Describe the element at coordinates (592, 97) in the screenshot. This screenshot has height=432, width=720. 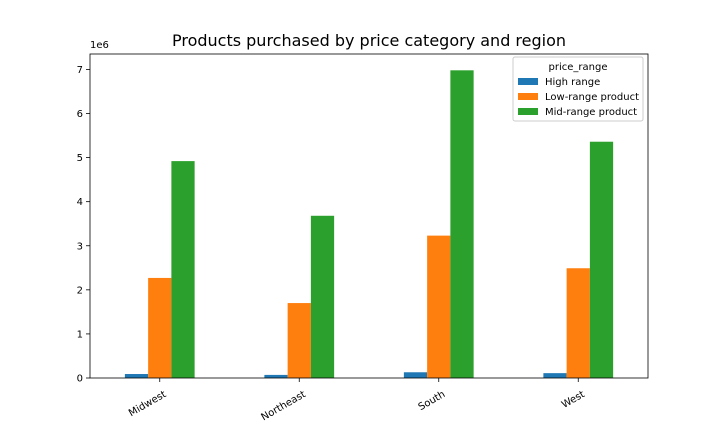
I see `legend-entry-label: Low-range product` at that location.